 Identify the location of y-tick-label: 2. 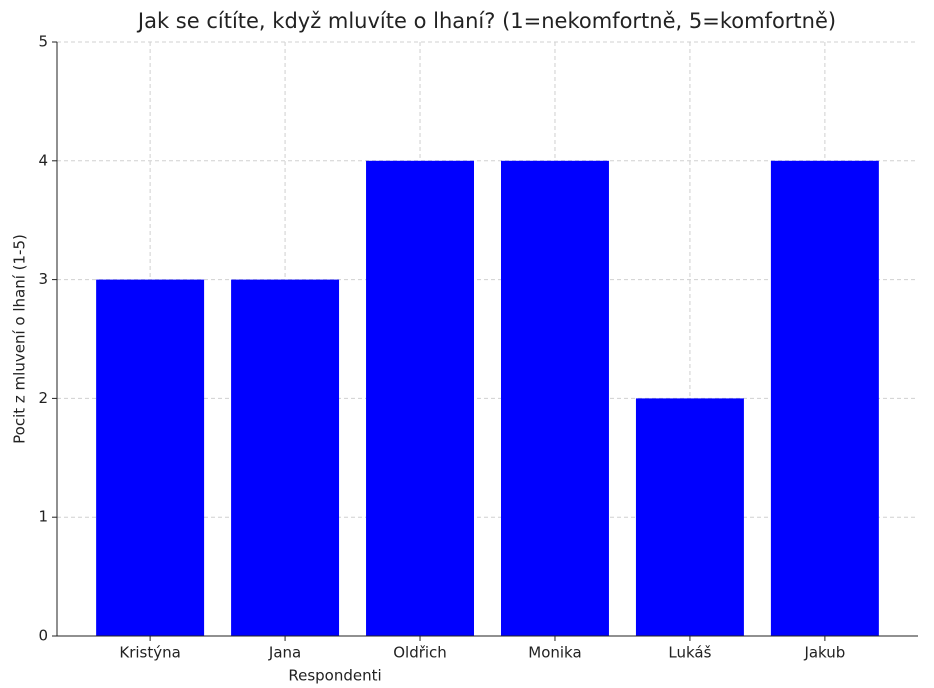
(43, 398).